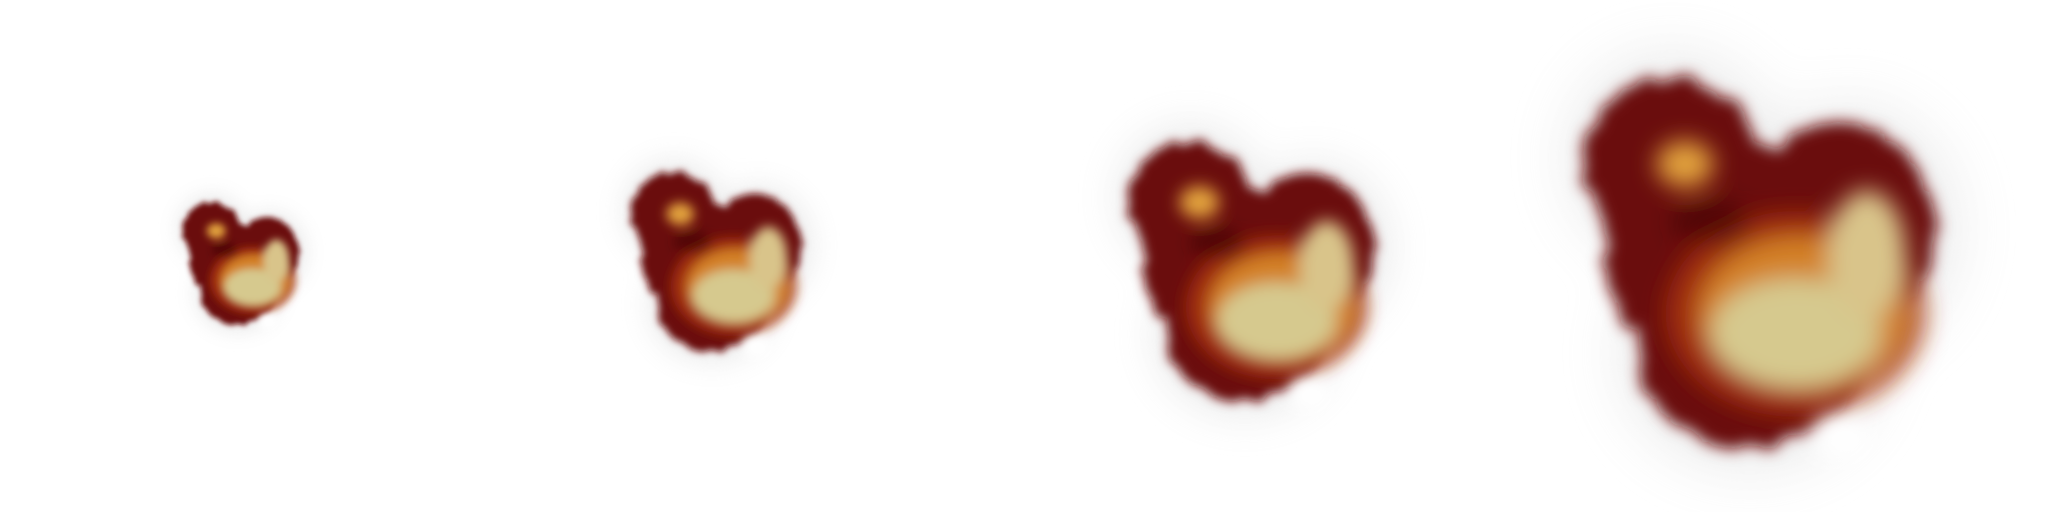 The height and width of the screenshot is (512, 2048). I want to click on blob-large, so click(1254, 270).